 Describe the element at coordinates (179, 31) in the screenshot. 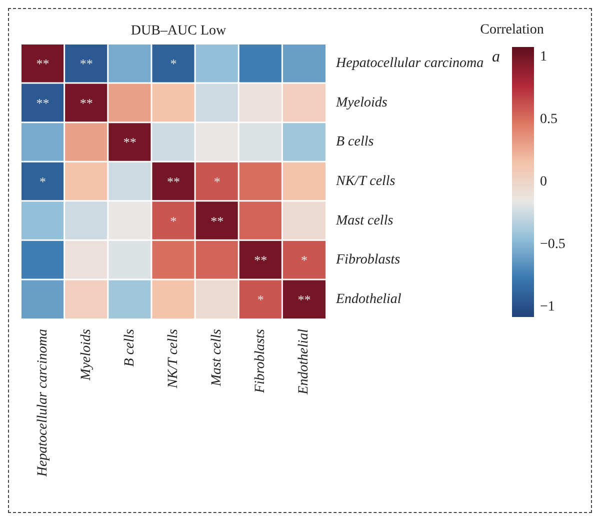

I see `chart-title: DUB–AUC Low` at that location.